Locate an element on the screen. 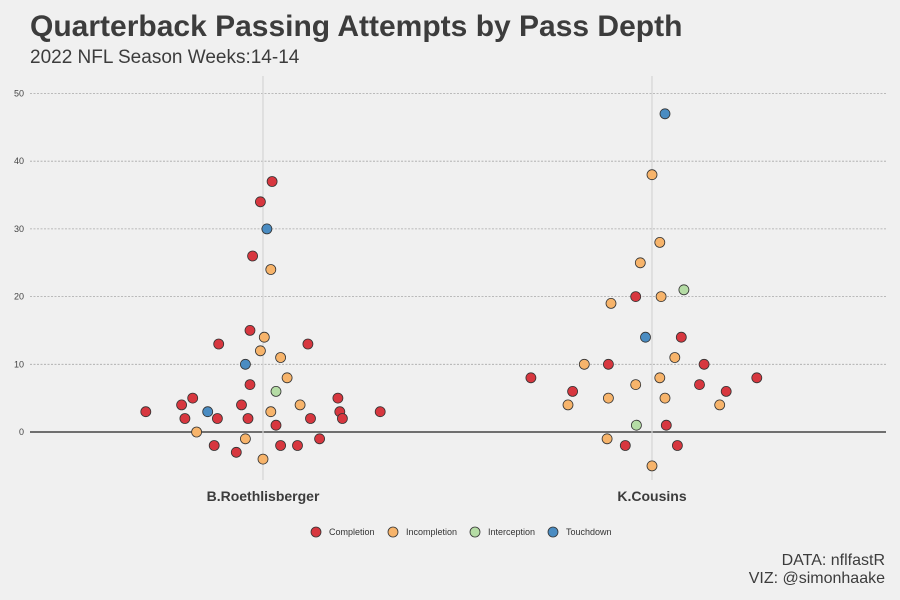  y-tick-label: 40 is located at coordinates (19, 161).